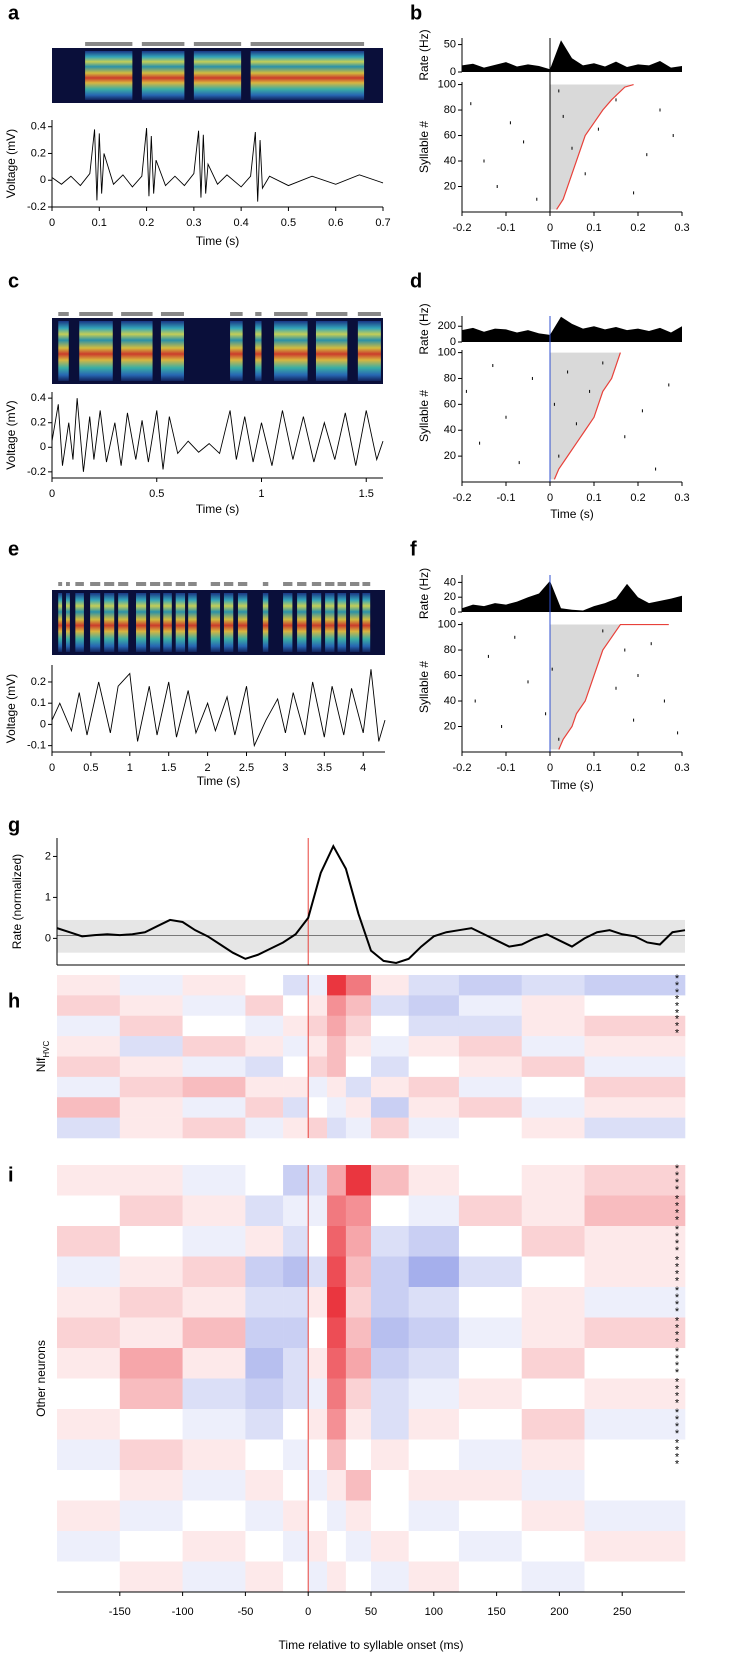 The height and width of the screenshot is (1680, 742). I want to click on x-tick-label: 0.1, so click(593, 498).